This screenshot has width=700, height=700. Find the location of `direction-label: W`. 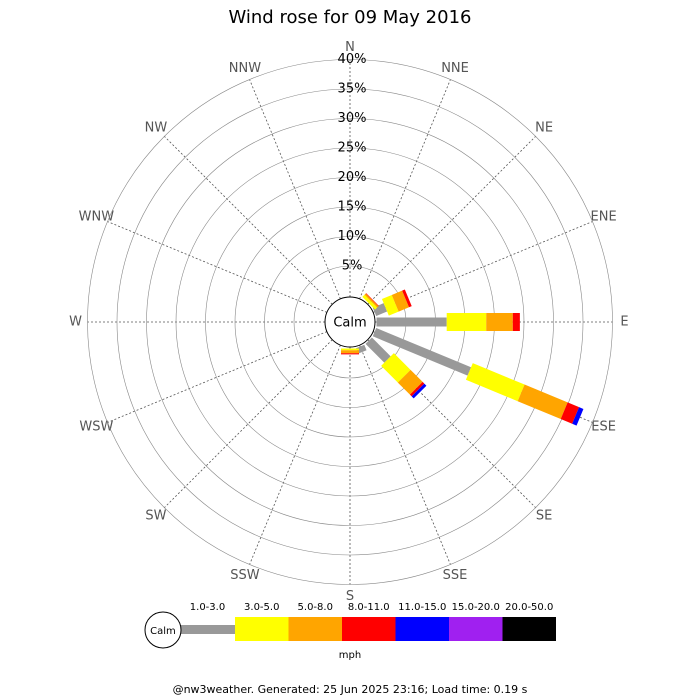

direction-label: W is located at coordinates (75, 322).